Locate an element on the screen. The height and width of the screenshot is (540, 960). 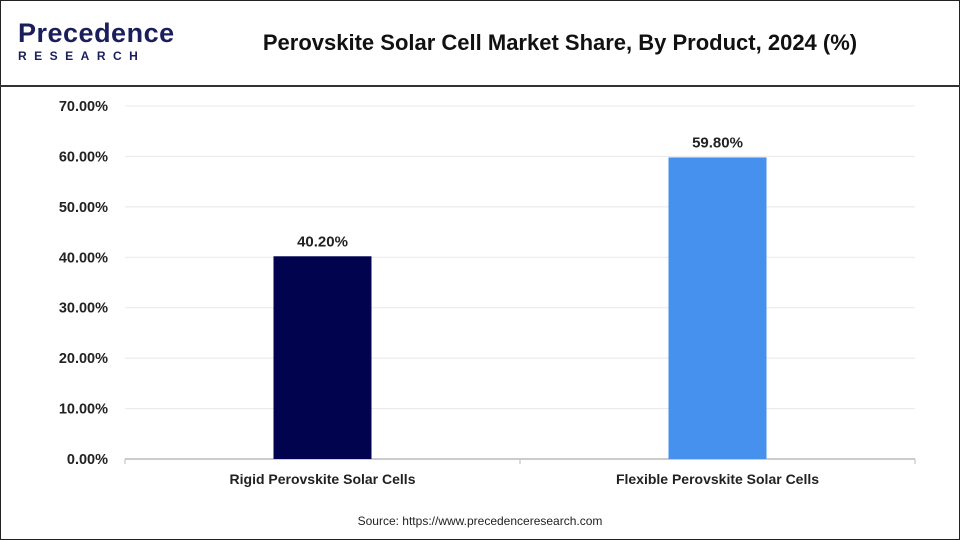
header-divider is located at coordinates (480, 86).